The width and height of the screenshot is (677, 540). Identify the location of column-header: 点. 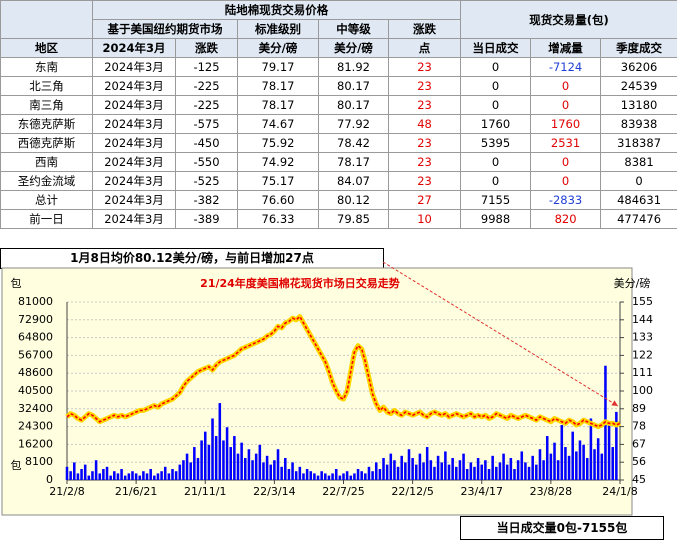
(424, 48).